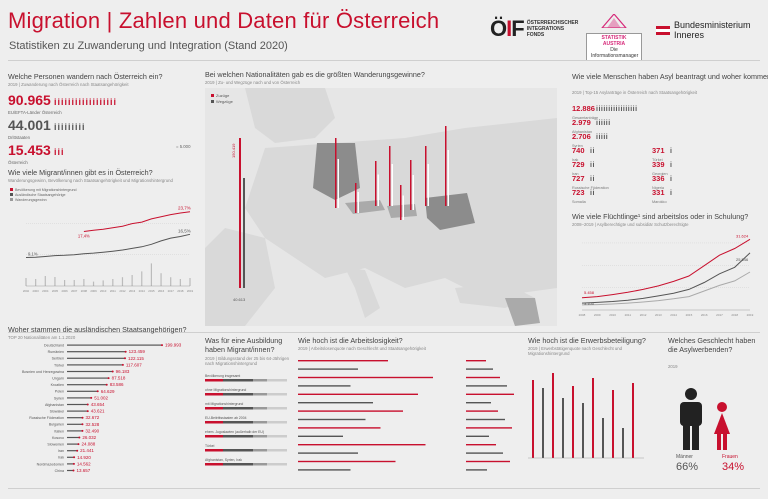 The width and height of the screenshot is (768, 499). I want to click on value-label: 122.115, so click(136, 358).